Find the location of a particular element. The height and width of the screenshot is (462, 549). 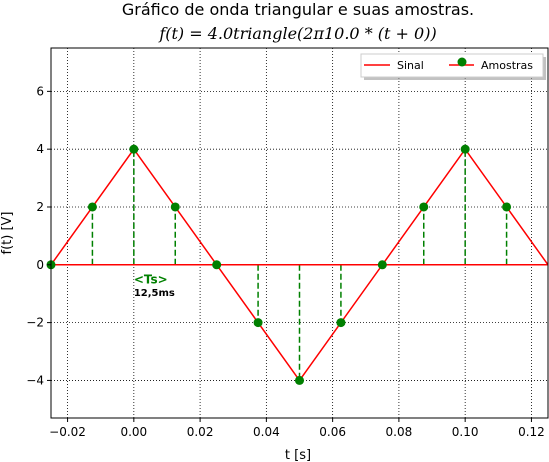

legend-amostras-marker is located at coordinates (462, 62).